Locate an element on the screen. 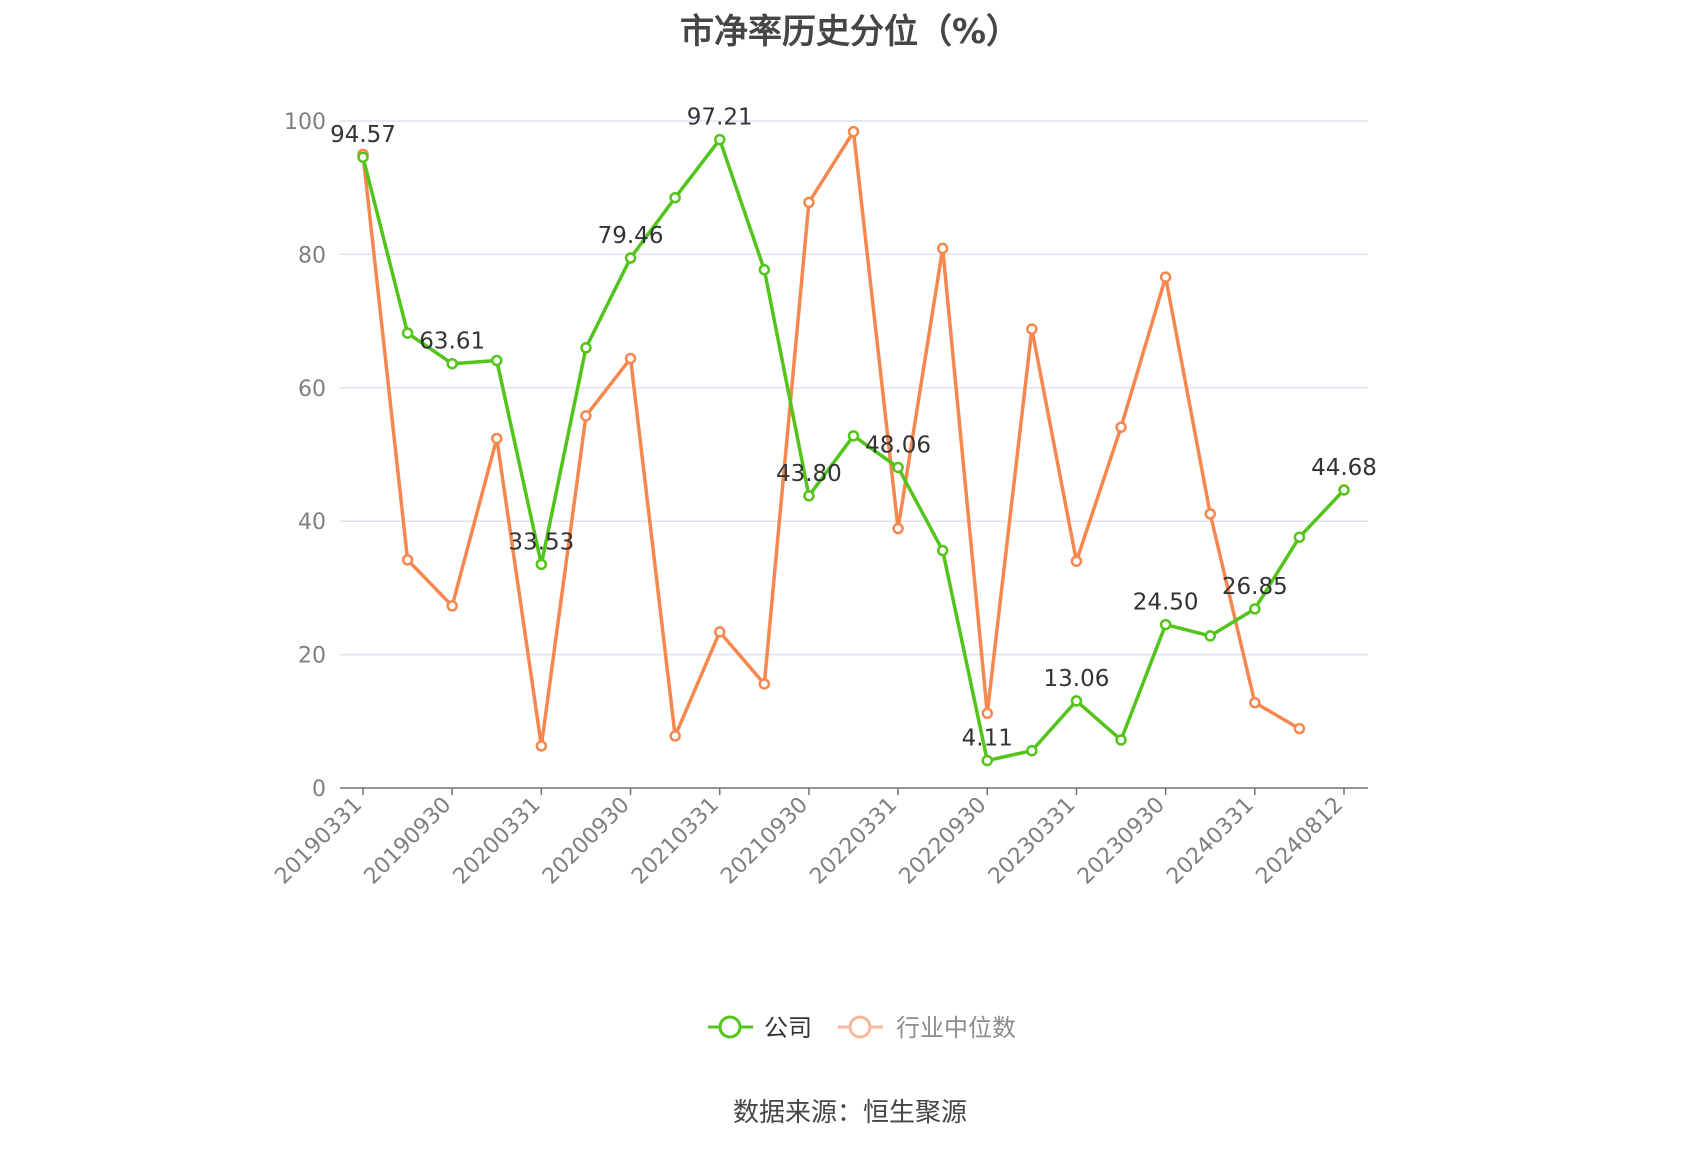 The image size is (1700, 1150). x-tick-label: 20200930 is located at coordinates (586, 841).